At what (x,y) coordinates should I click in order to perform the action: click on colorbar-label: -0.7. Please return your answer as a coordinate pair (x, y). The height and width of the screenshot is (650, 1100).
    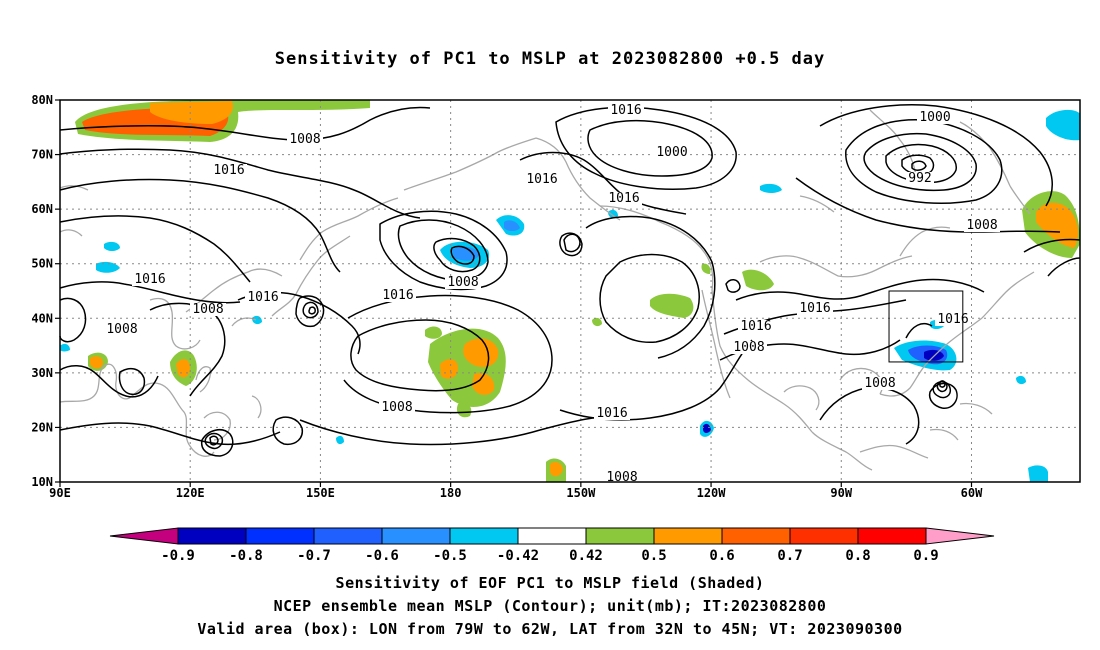
    Looking at the image, I should click on (314, 556).